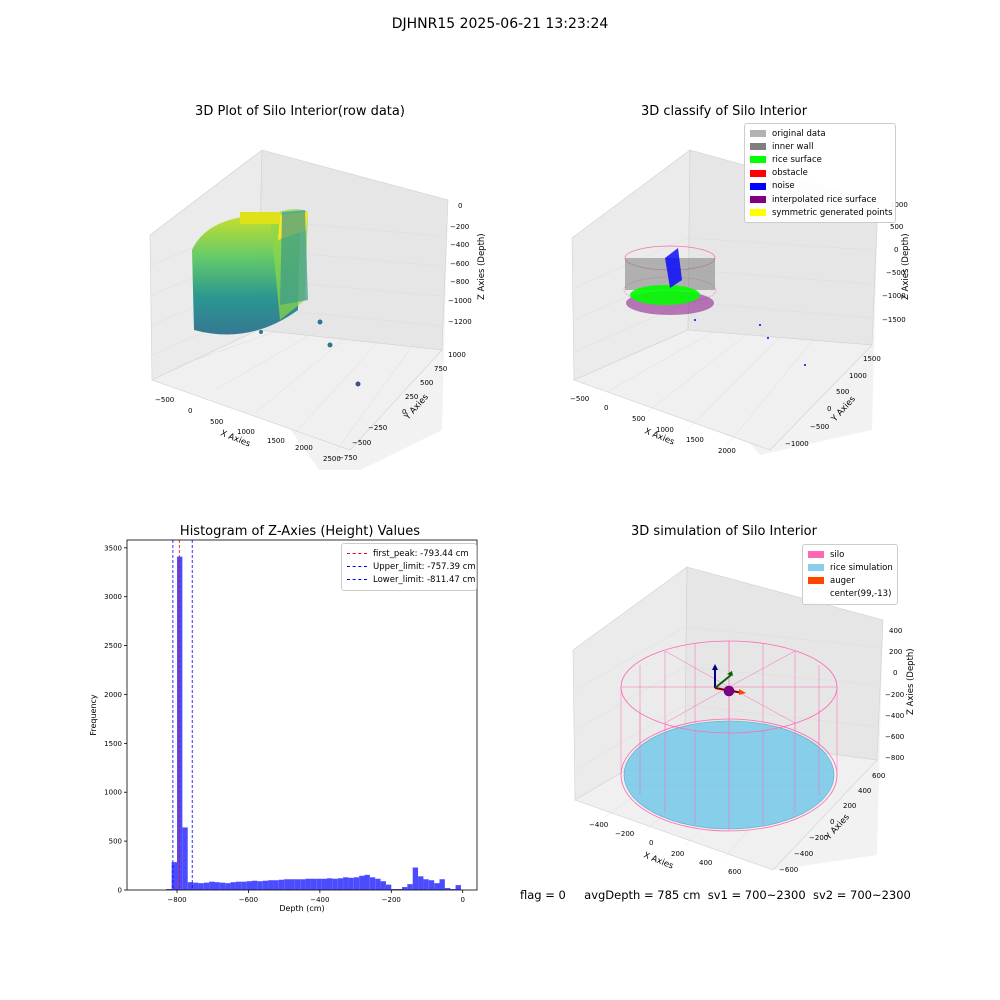 The height and width of the screenshot is (1000, 1000). I want to click on legend-label: Upper_limit: -757.39 cm, so click(424, 566).